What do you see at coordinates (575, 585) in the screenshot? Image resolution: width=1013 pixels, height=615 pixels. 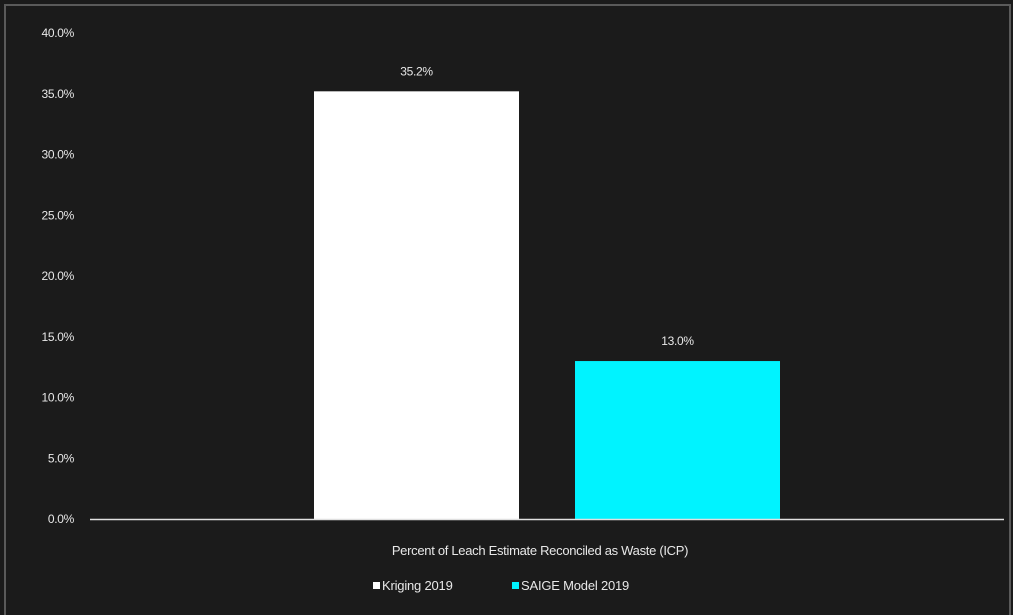 I see `legend-label: SAIGE Model 2019` at bounding box center [575, 585].